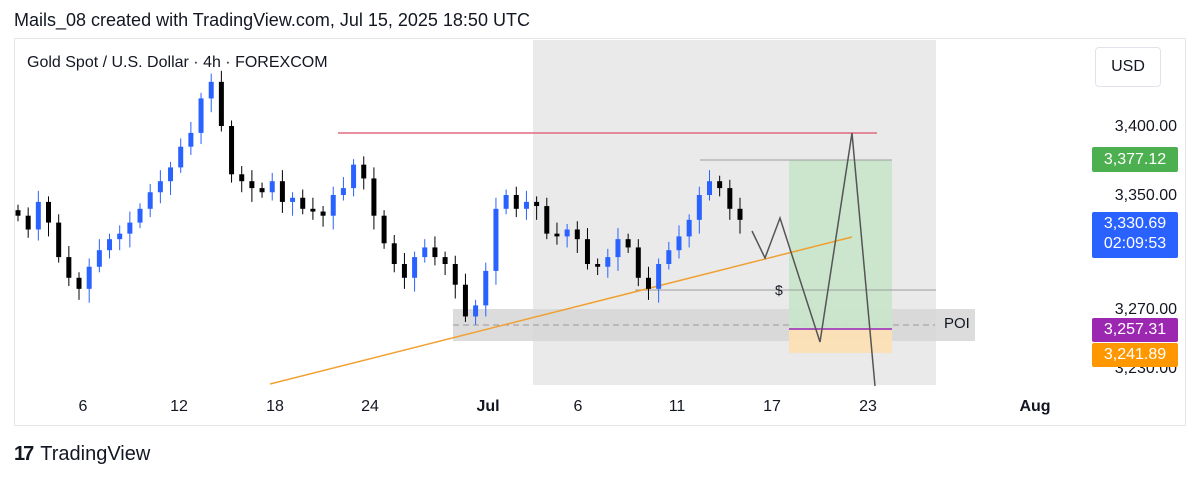  Describe the element at coordinates (772, 406) in the screenshot. I see `date-tick: 17` at that location.